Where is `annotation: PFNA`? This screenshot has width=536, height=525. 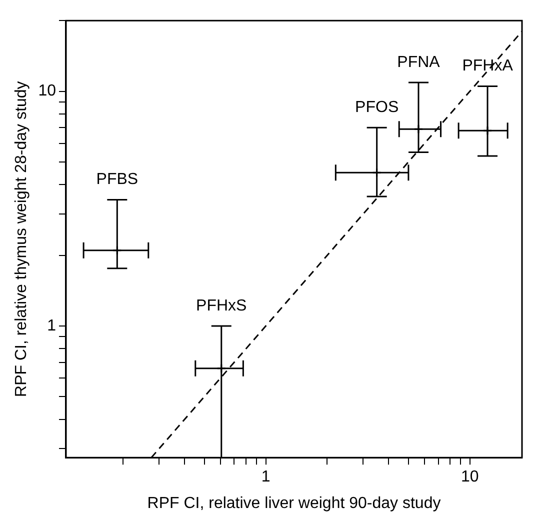
annotation: PFNA is located at coordinates (418, 62).